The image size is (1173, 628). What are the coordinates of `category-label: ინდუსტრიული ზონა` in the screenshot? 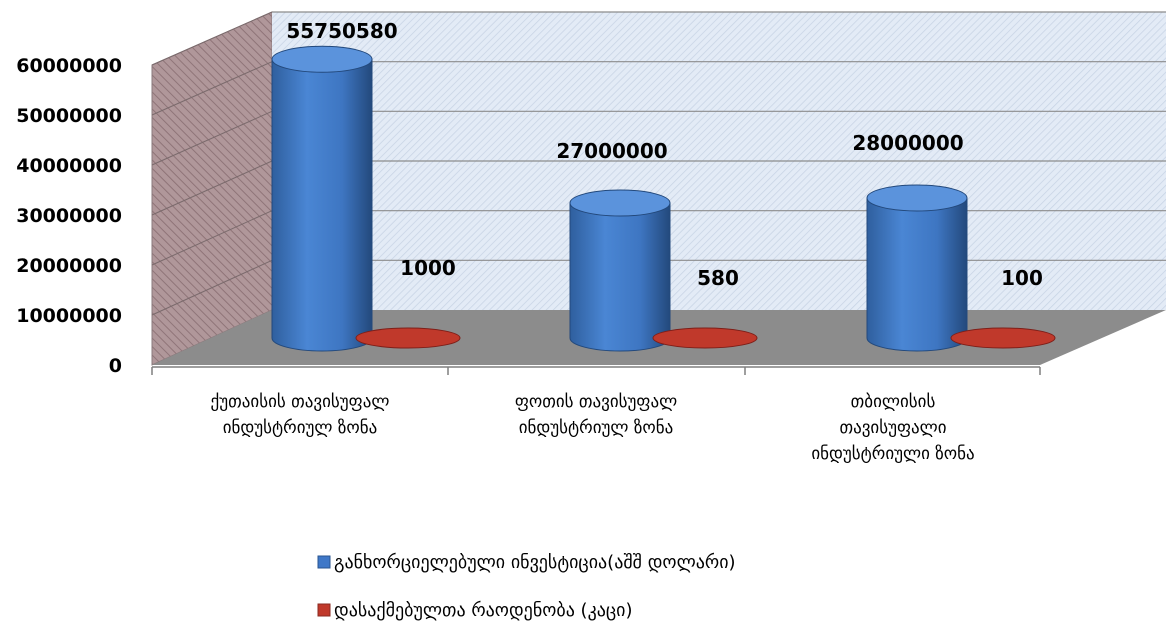 It's located at (892, 454).